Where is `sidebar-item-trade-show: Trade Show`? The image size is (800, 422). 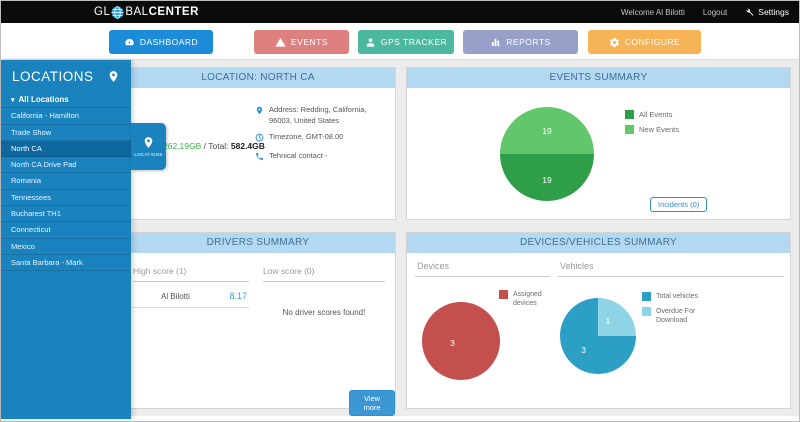
sidebar-item-trade-show: Trade Show is located at coordinates (66, 133).